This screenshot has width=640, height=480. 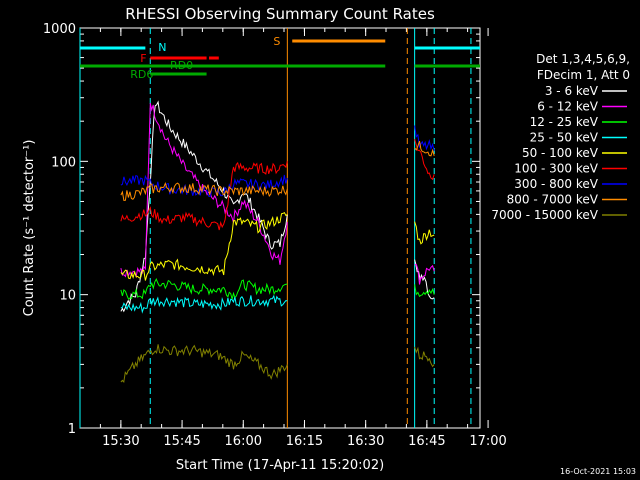 What do you see at coordinates (29, 228) in the screenshot?
I see `y-axis-label: Count Rate (s⁻¹ detector⁻¹)` at bounding box center [29, 228].